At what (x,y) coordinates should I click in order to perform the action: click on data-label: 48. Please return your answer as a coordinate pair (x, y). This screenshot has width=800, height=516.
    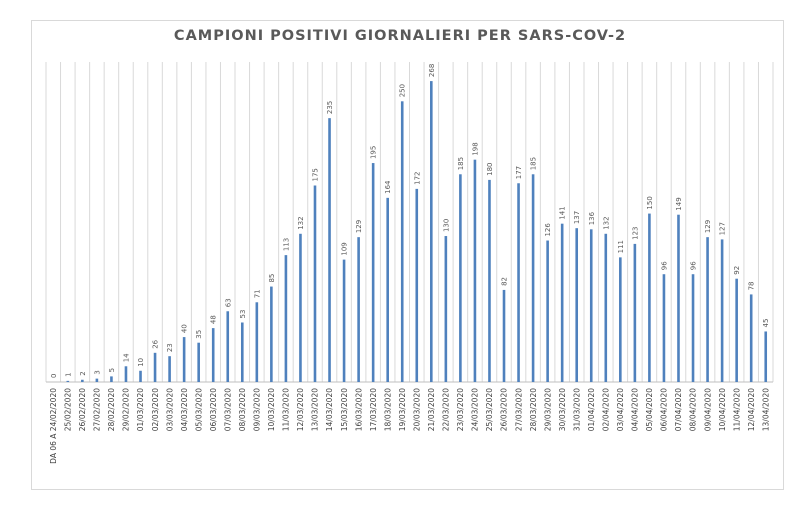
    Looking at the image, I should click on (214, 319).